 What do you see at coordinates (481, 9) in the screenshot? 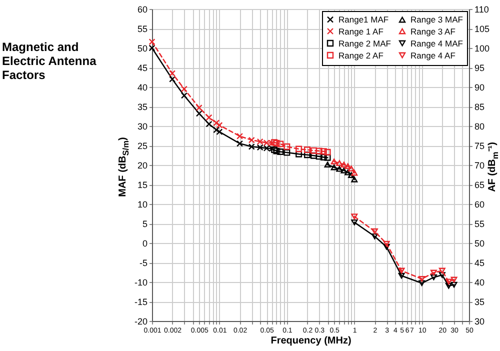
I see `y2-tick-label: 110` at bounding box center [481, 9].